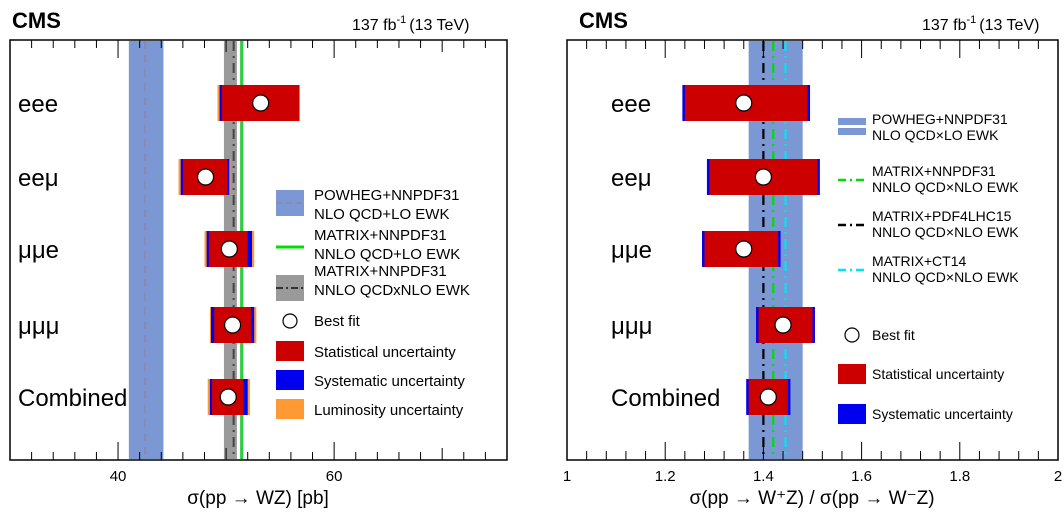 This screenshot has height=512, width=1064. Describe the element at coordinates (1058, 476) in the screenshot. I see `x-tick-label: 2` at that location.